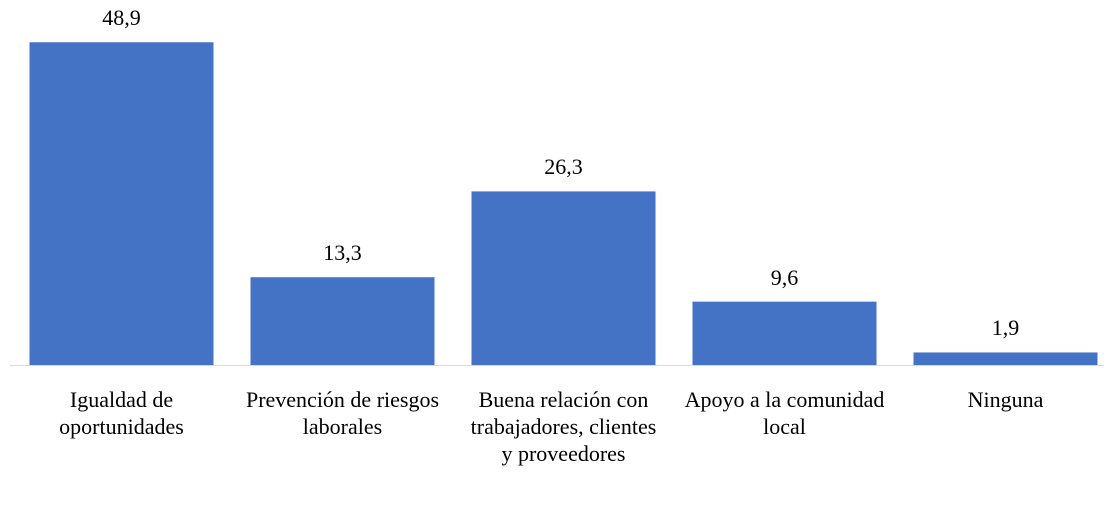  I want to click on category-label: Apoyo a la comunidad local, so click(784, 413).